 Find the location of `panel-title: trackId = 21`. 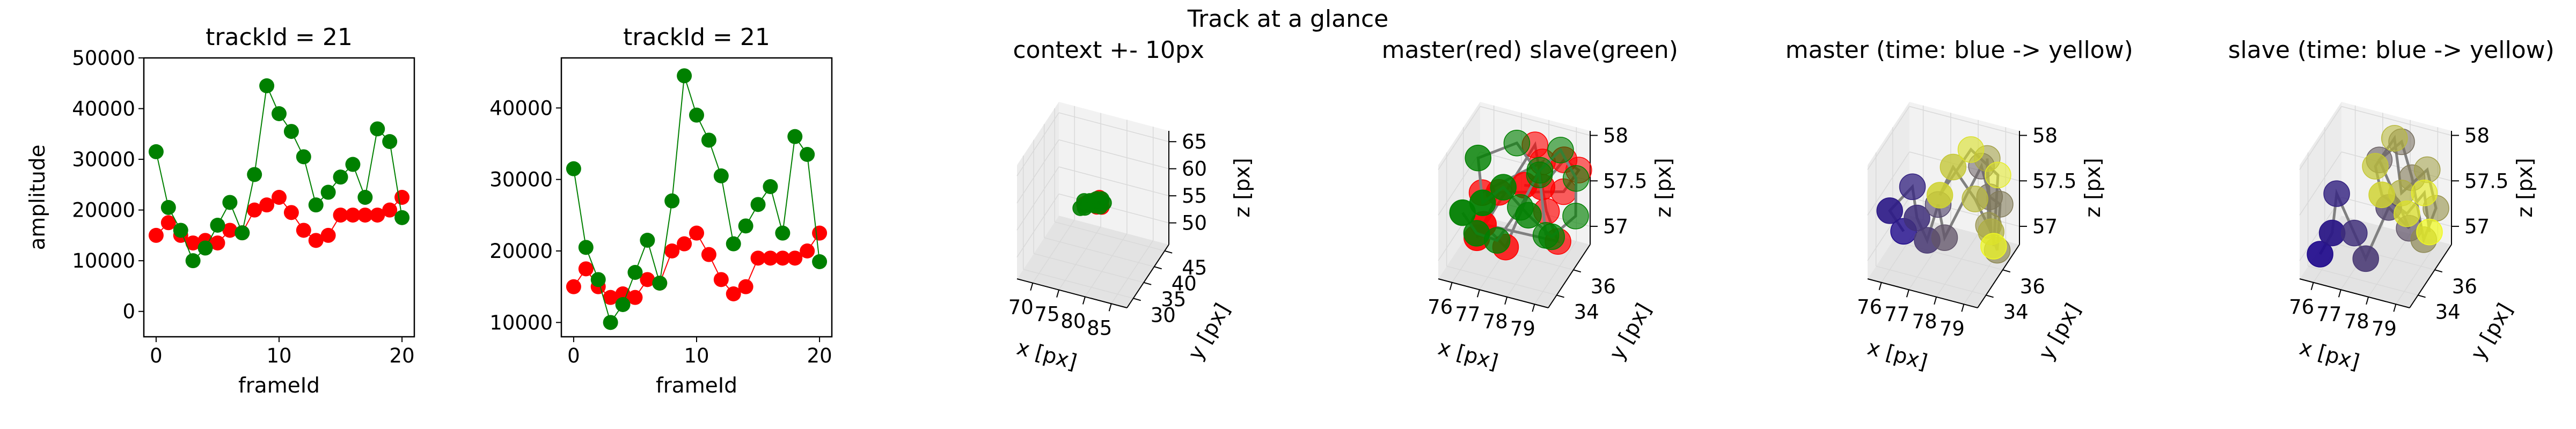

panel-title: trackId = 21 is located at coordinates (696, 37).